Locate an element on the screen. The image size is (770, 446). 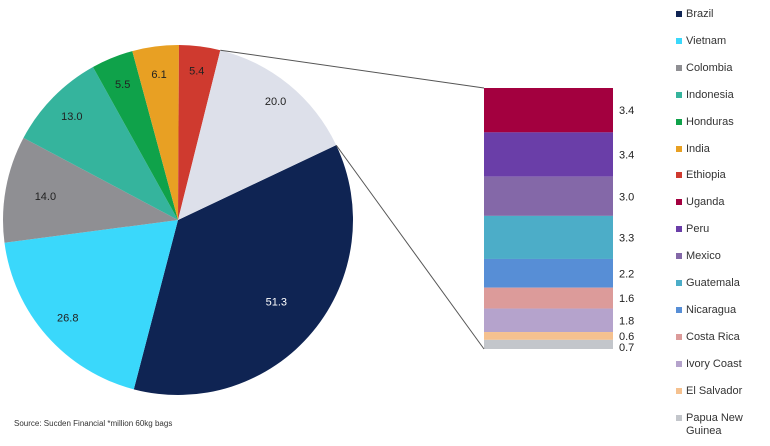
legend-label: Ivory Coast is located at coordinates (714, 363).